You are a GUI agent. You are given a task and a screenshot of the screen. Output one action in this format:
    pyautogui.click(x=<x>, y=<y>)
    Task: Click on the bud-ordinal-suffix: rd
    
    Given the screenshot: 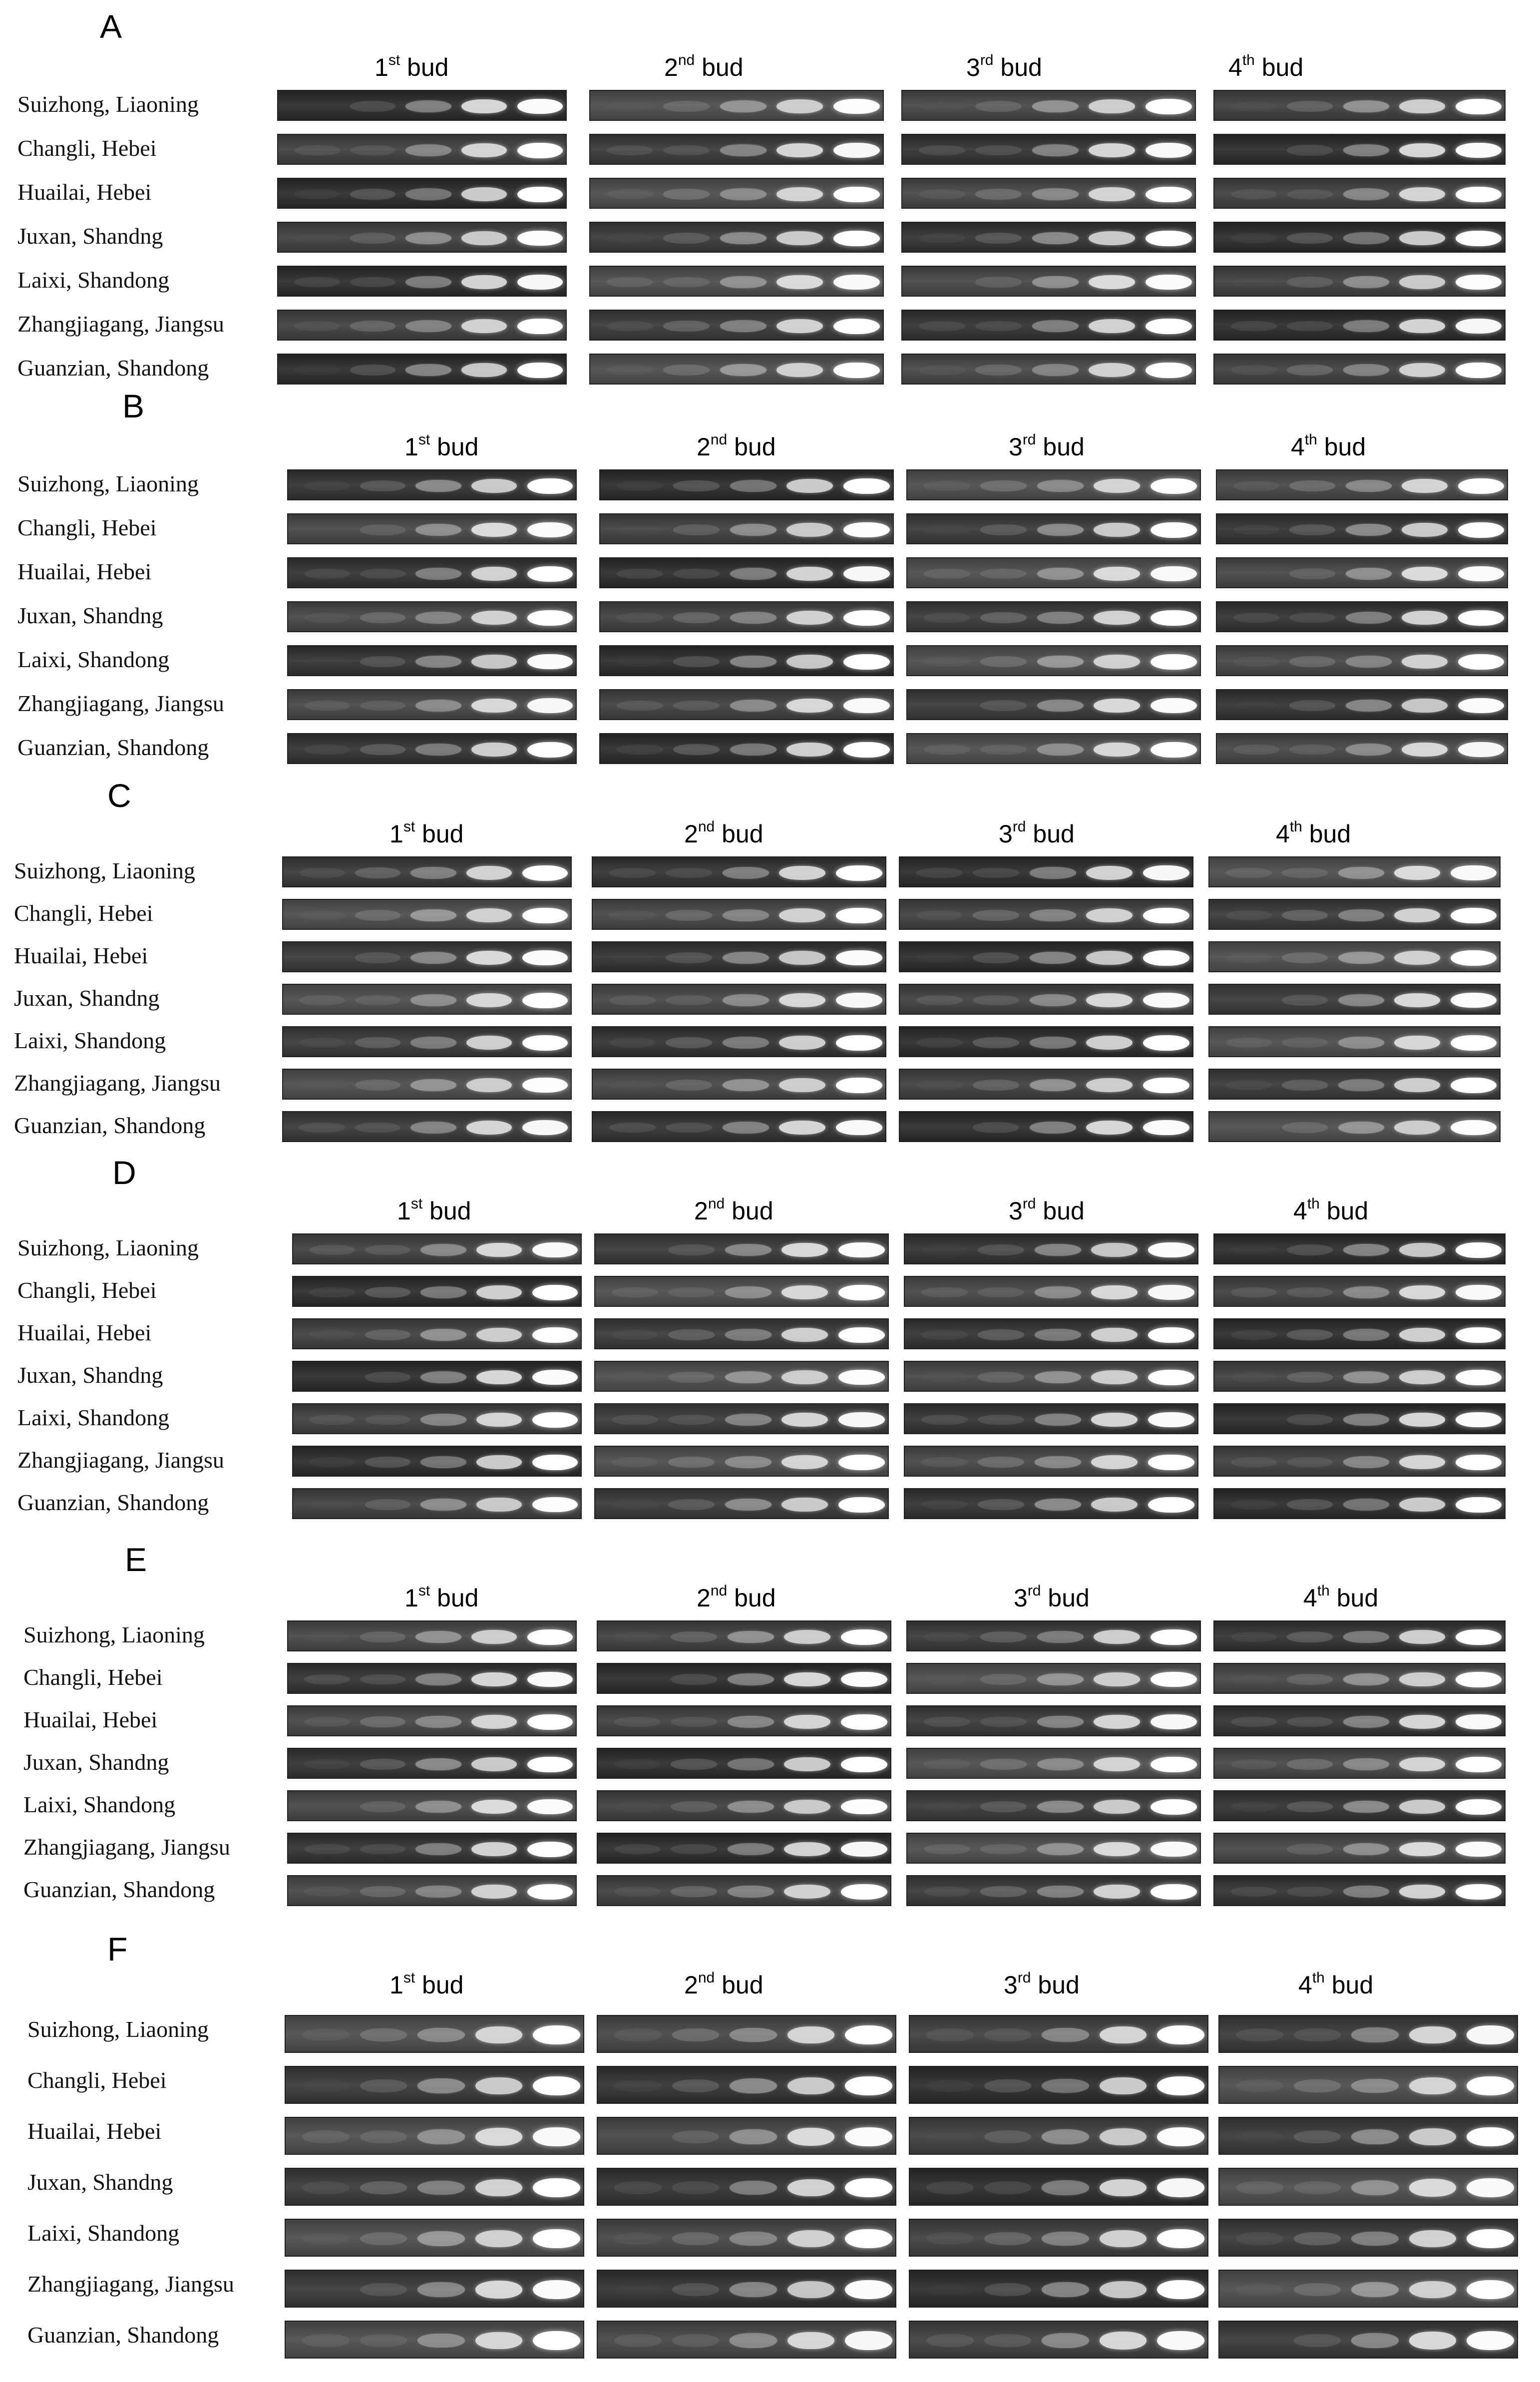 What is the action you would take?
    pyautogui.click(x=1019, y=826)
    